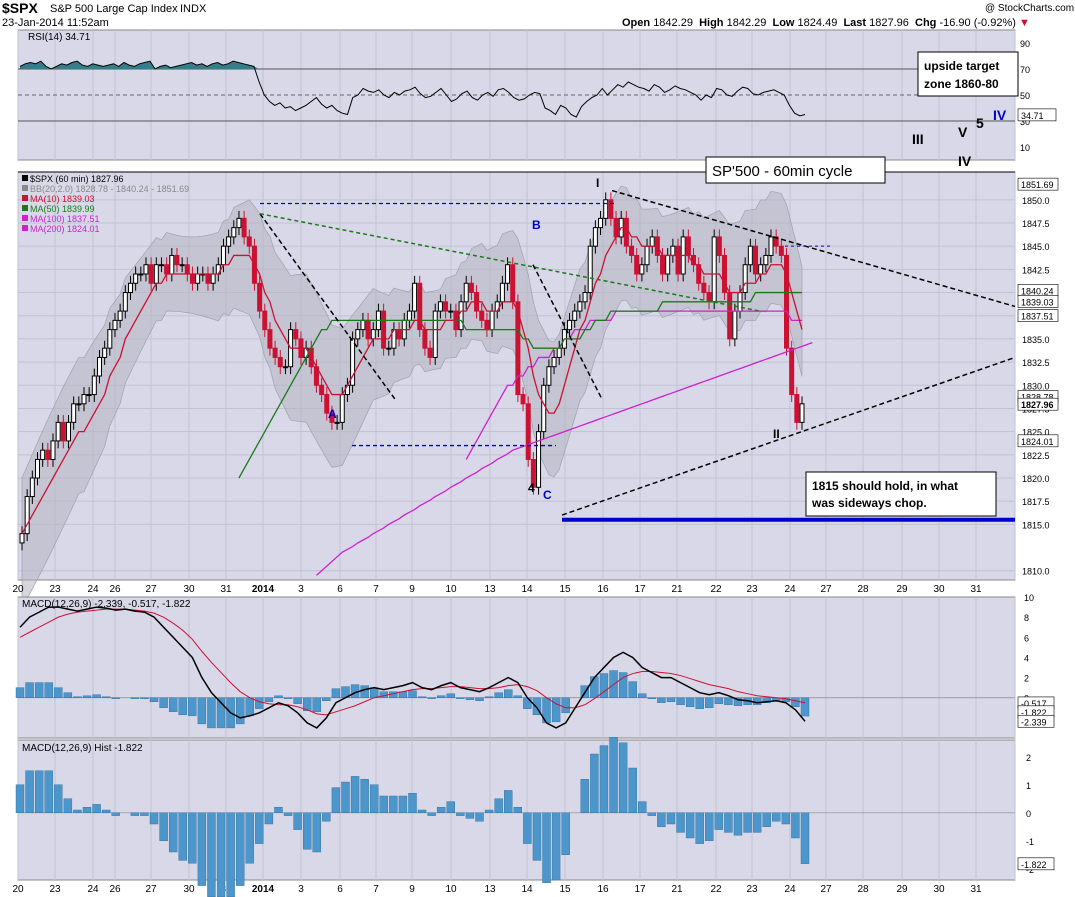 Image resolution: width=1075 pixels, height=897 pixels. Describe the element at coordinates (752, 589) in the screenshot. I see `x-axis-label: 23` at that location.